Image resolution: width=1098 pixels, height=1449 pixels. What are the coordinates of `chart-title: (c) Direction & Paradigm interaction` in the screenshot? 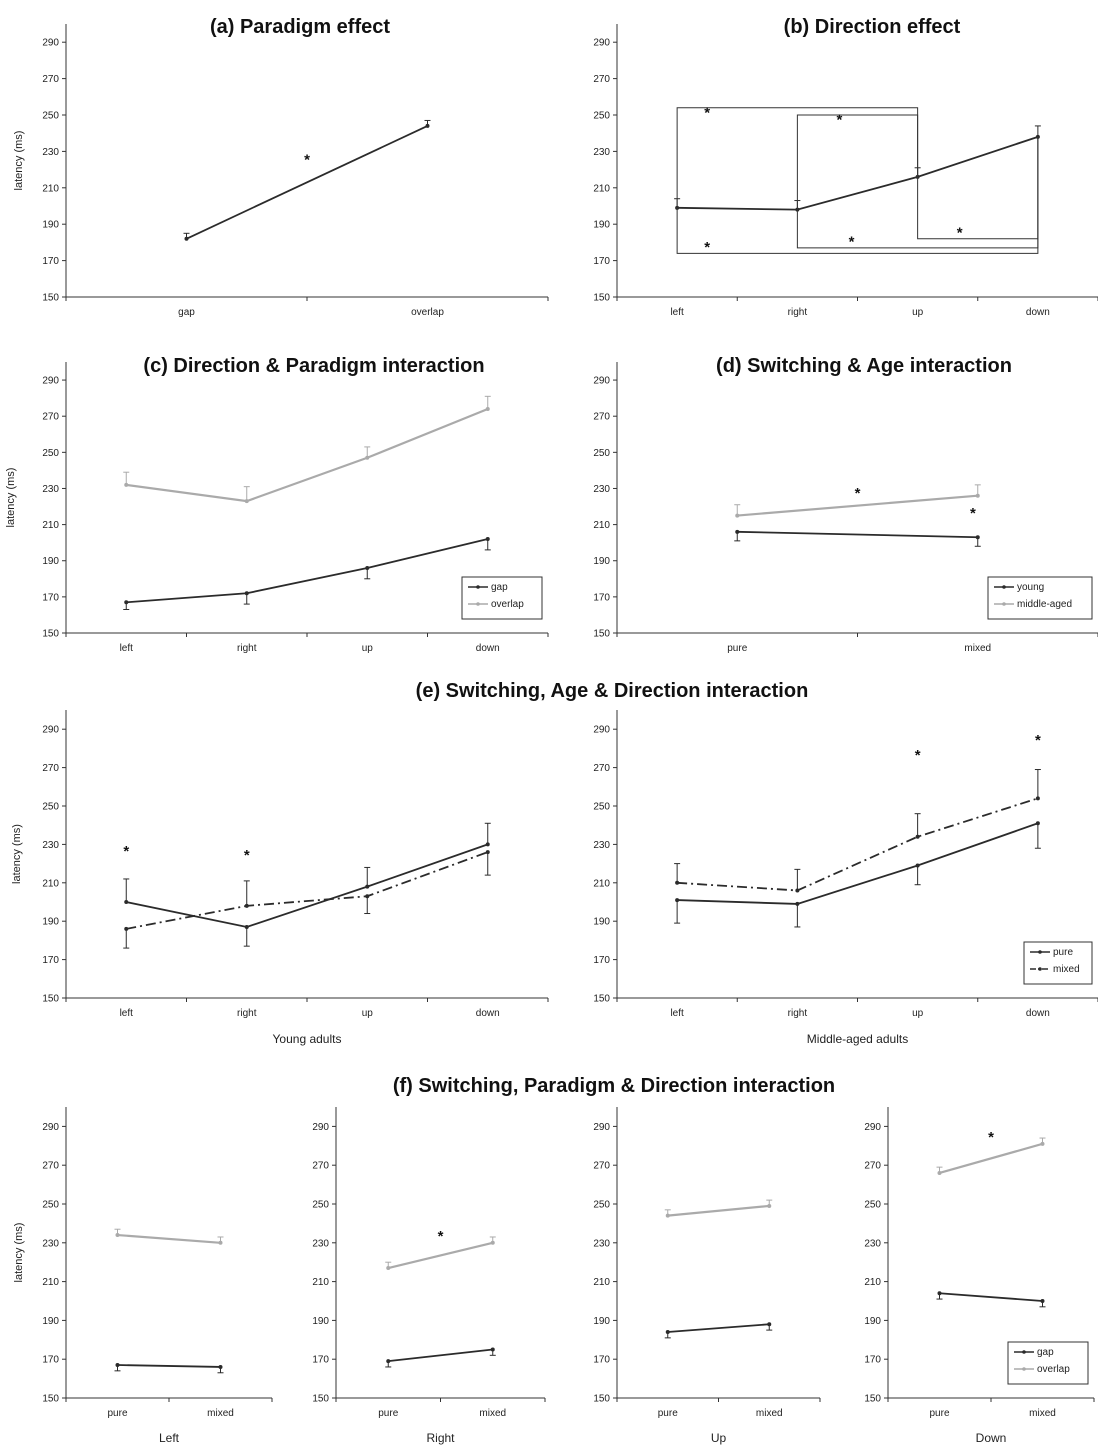 It's located at (313, 366).